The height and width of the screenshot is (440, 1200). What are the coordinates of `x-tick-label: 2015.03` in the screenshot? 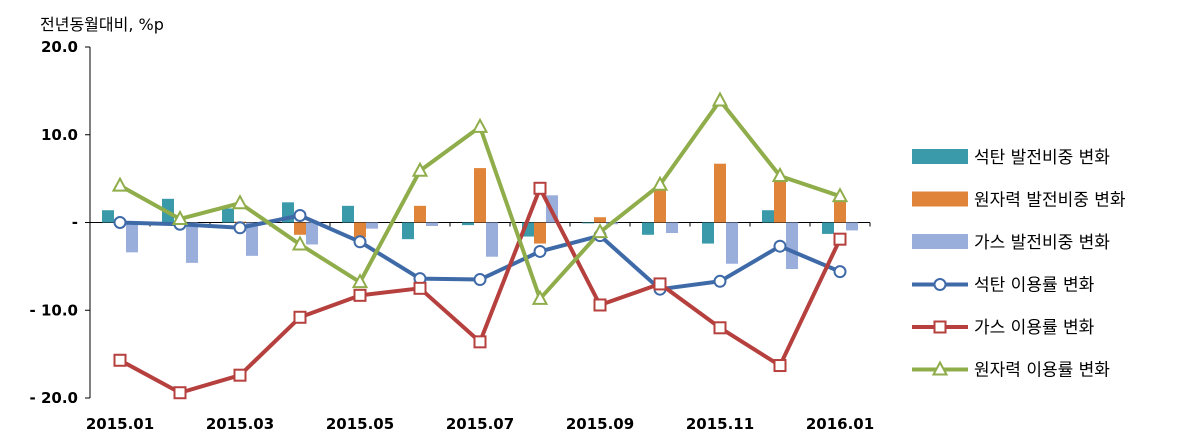 It's located at (240, 424).